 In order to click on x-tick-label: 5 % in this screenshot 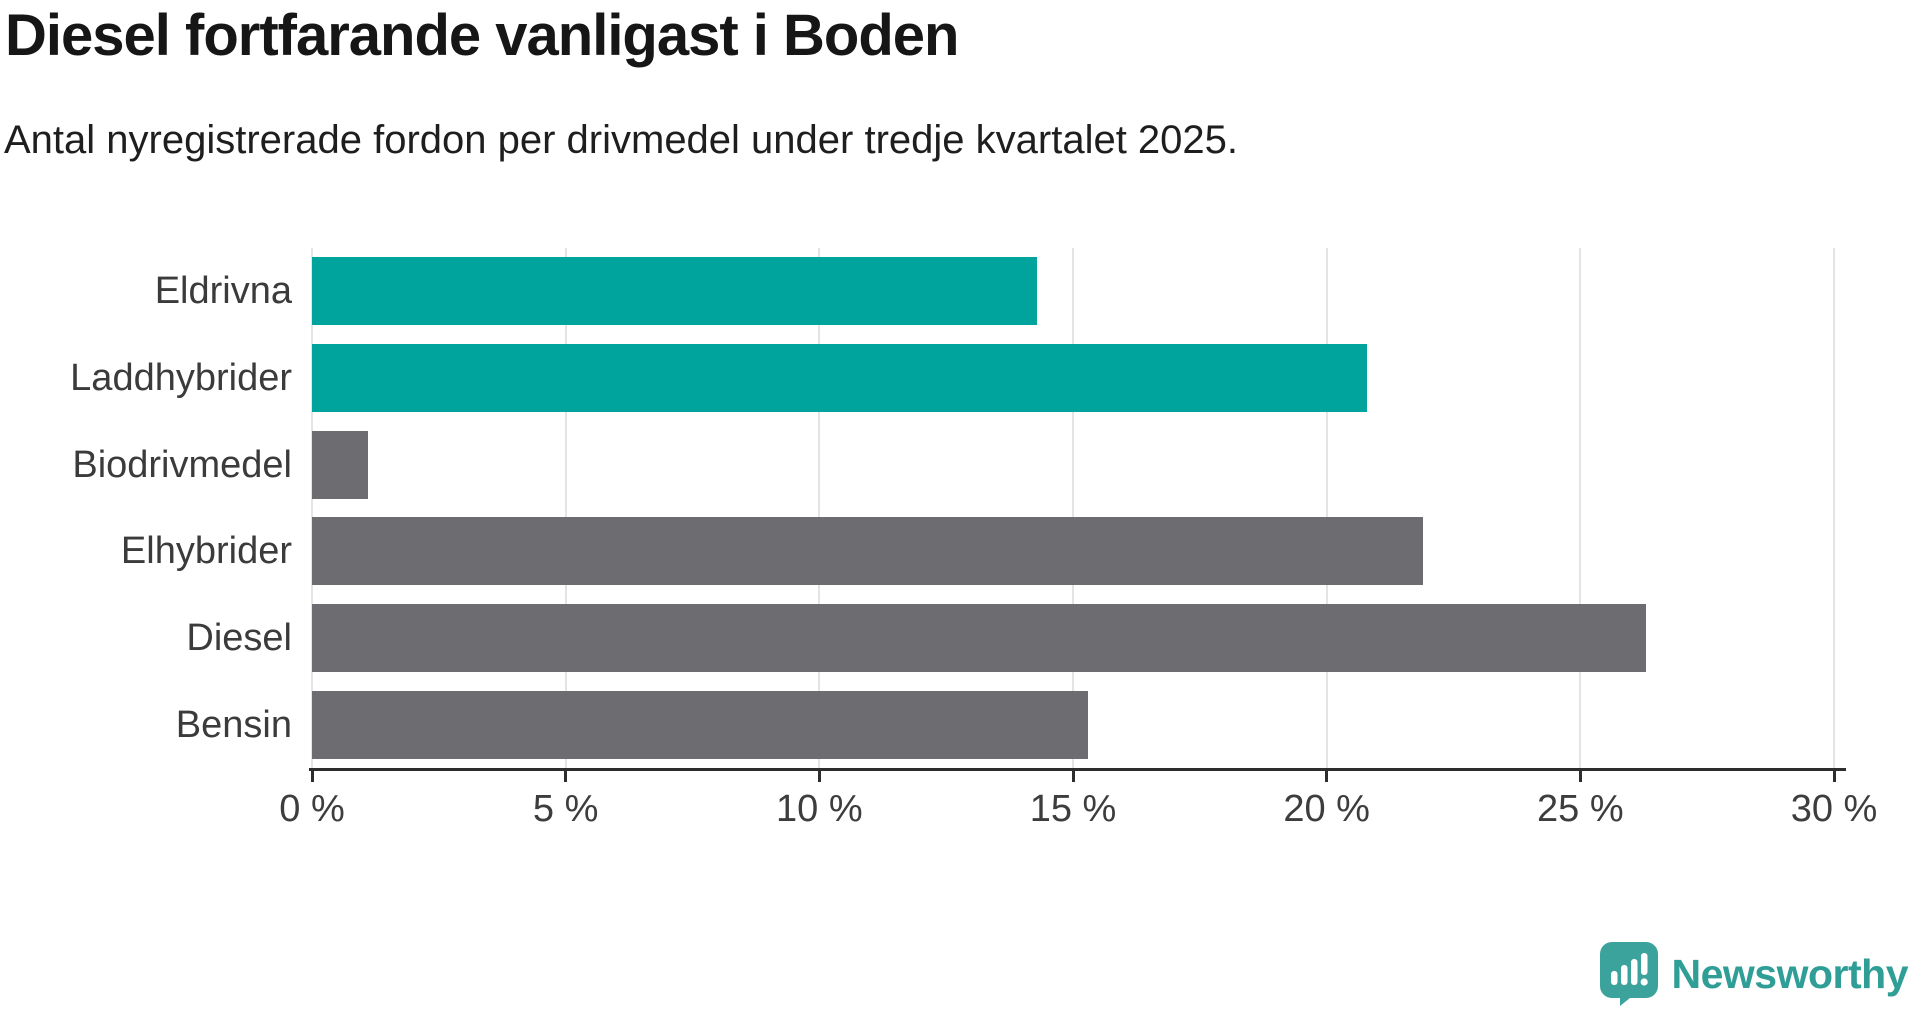, I will do `click(565, 809)`.